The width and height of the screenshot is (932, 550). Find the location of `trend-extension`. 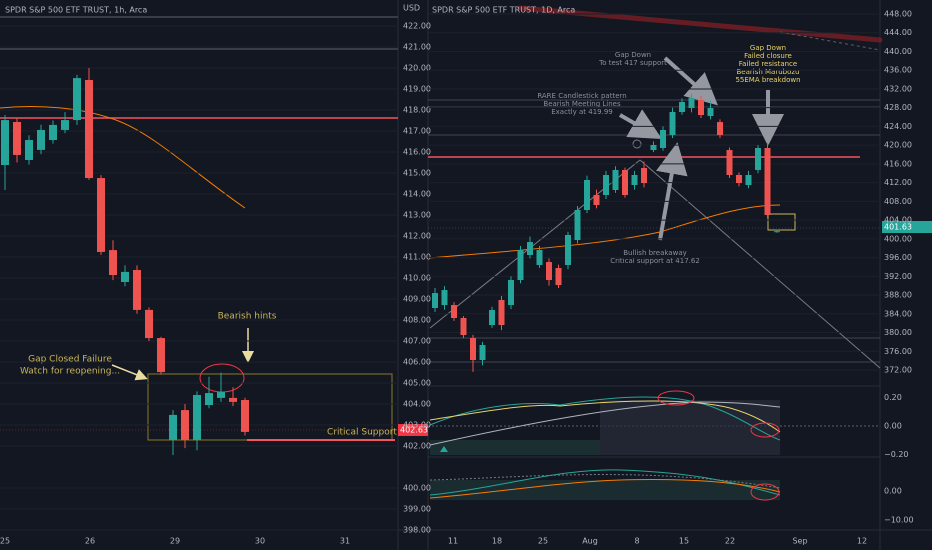

trend-extension is located at coordinates (830, 41).